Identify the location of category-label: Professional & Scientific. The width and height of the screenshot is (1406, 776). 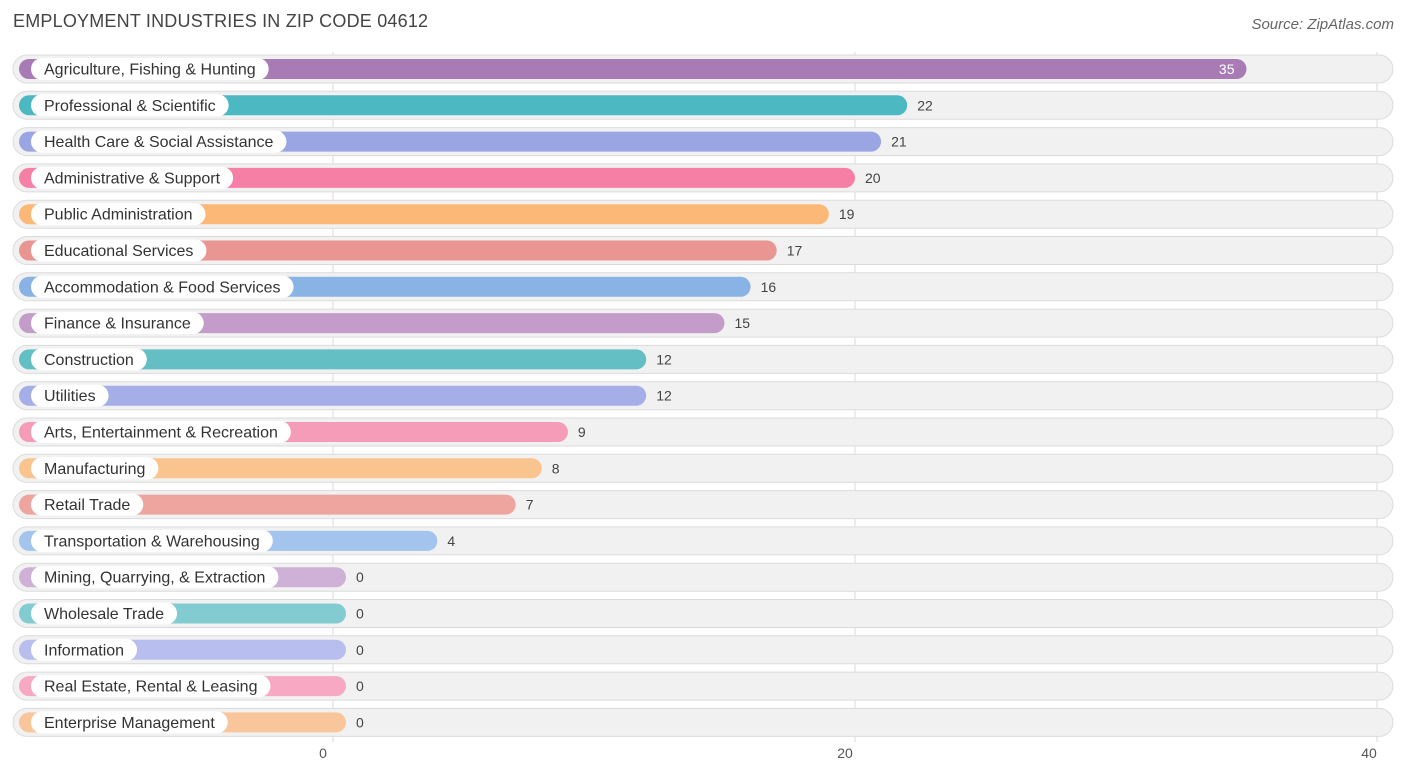
(130, 106).